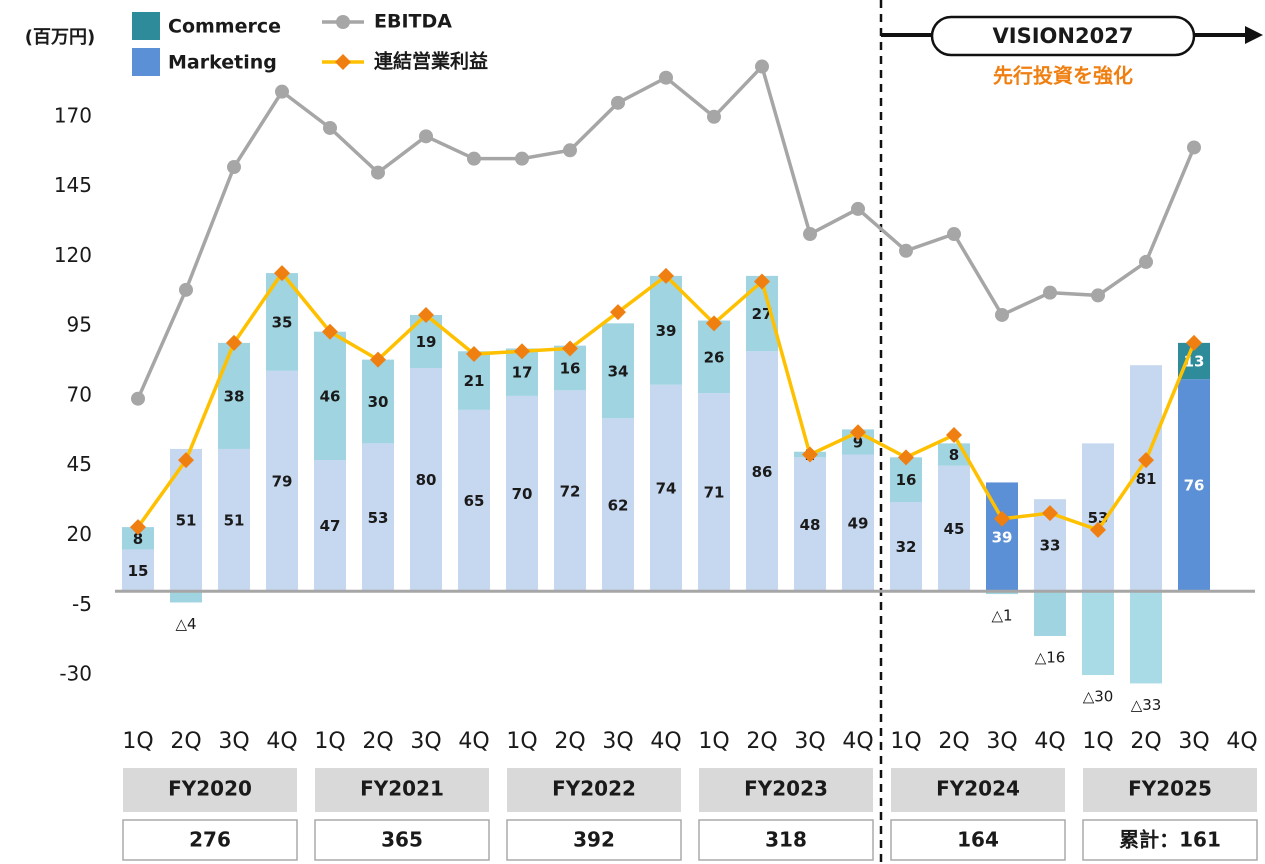 This screenshot has height=864, width=1265. I want to click on data-label: 39, so click(666, 331).